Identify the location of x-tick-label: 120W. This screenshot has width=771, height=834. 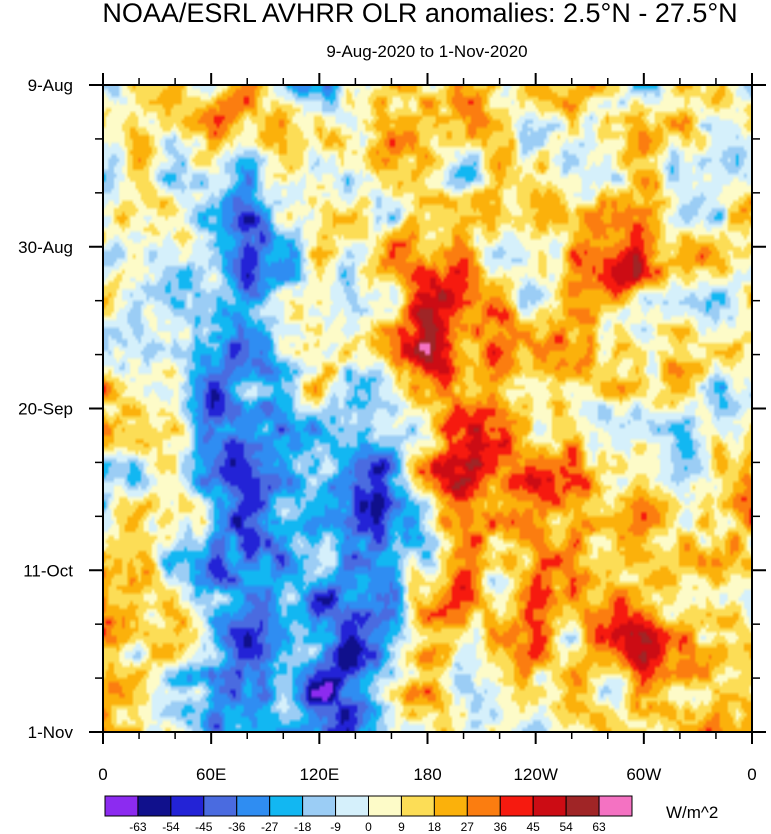
(535, 774).